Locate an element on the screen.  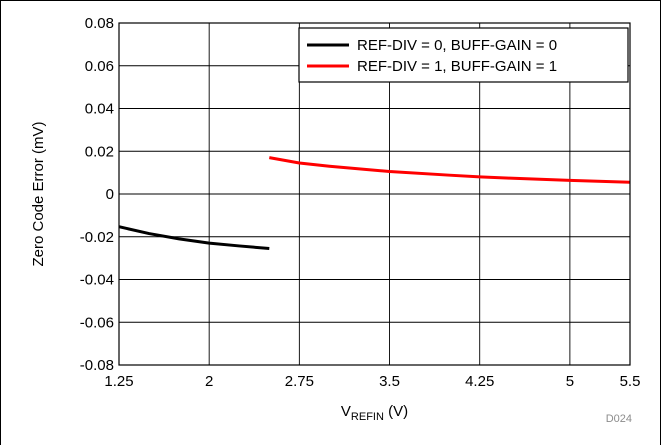
x-tick-label: 5 is located at coordinates (570, 381).